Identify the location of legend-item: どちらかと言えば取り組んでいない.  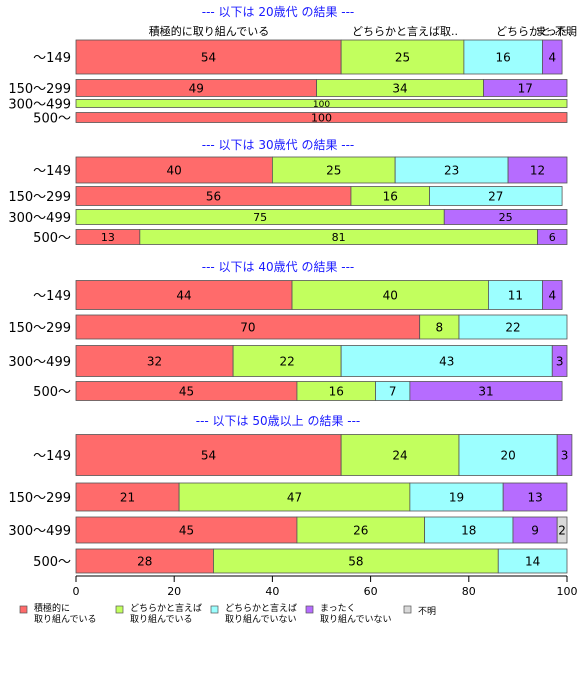
(253, 613).